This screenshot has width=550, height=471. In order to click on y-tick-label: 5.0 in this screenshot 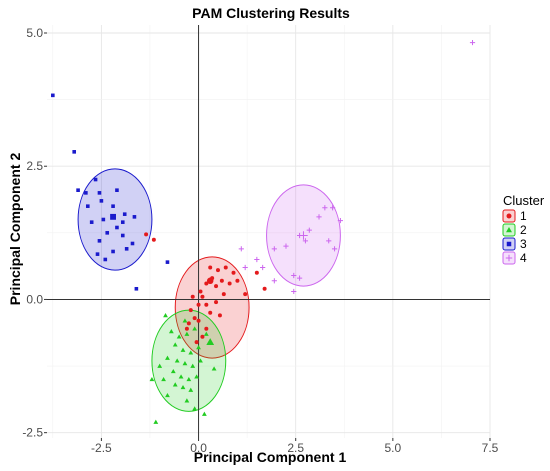, I will do `click(34, 33)`.